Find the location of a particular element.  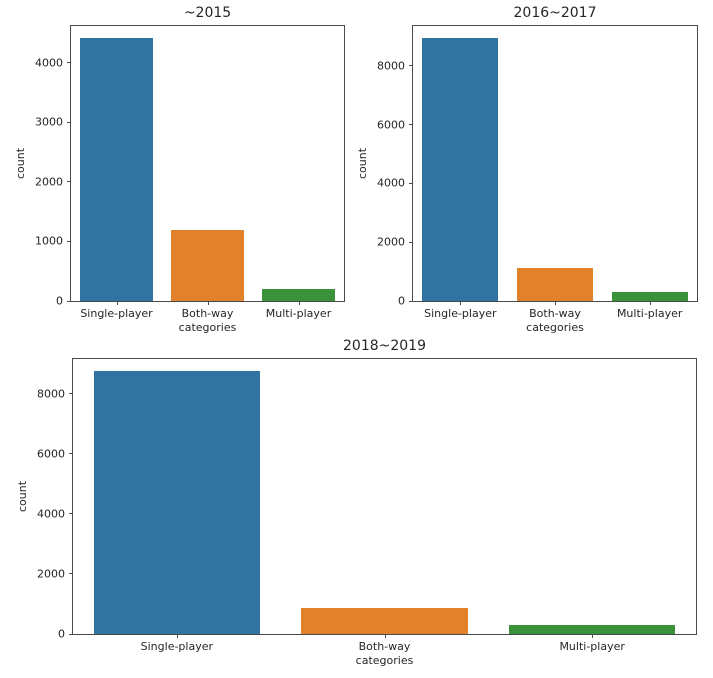

chart-title: 2016~2017 is located at coordinates (555, 13).